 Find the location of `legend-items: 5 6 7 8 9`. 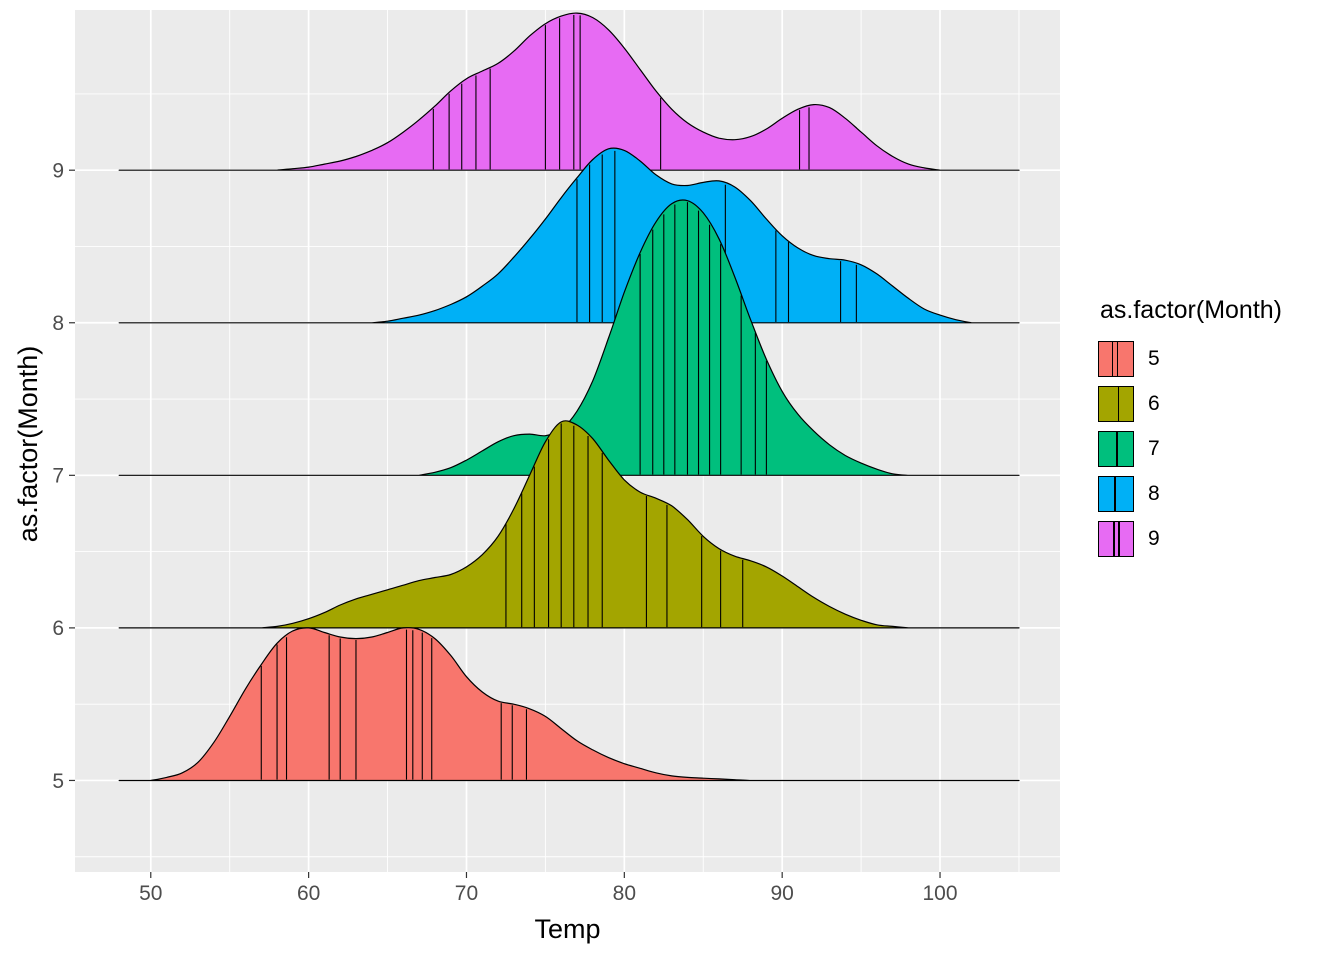

legend-items: 5 6 7 8 9 is located at coordinates (1190, 449).